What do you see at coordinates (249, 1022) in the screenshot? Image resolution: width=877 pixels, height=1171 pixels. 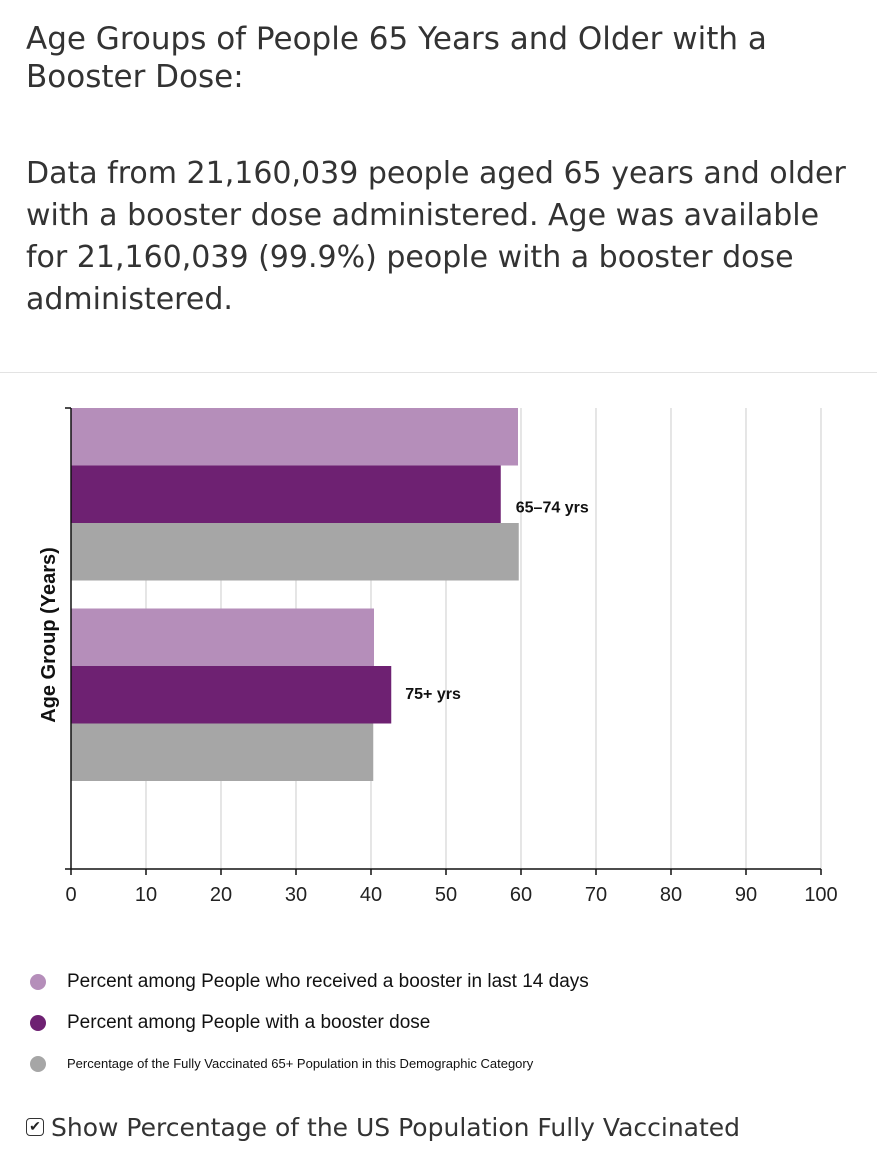 I see `legend-label-booster-dose: Percent among People with a booster dose` at bounding box center [249, 1022].